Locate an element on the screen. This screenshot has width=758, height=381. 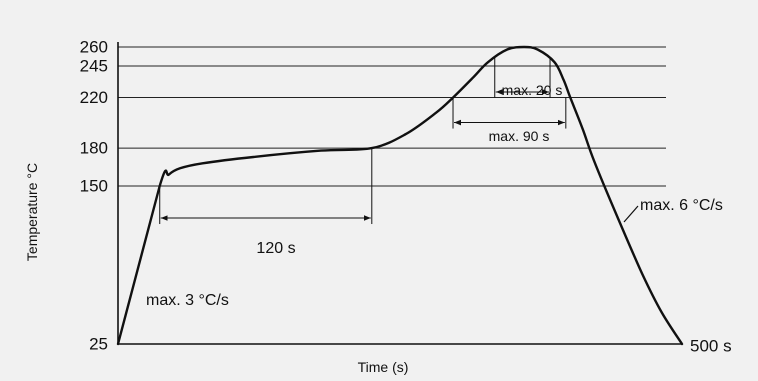
y-tick-label-245: 245 is located at coordinates (94, 65).